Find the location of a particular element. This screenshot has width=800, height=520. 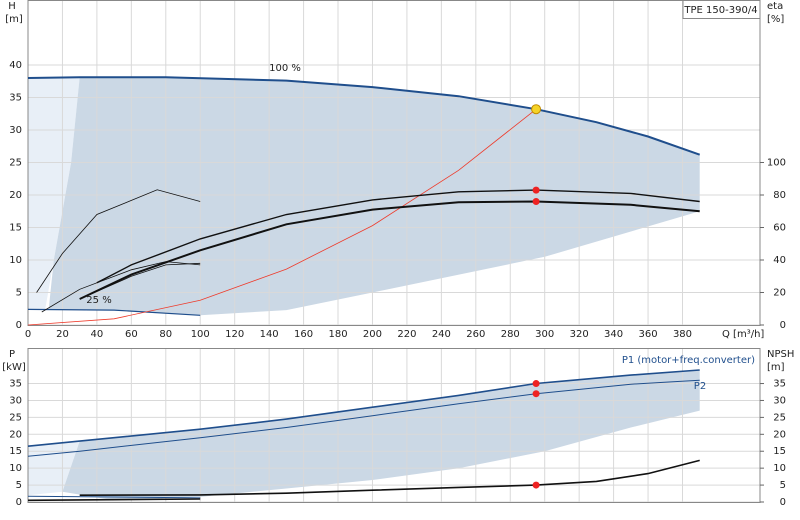

y-axis-label: H is located at coordinates (12, 6).